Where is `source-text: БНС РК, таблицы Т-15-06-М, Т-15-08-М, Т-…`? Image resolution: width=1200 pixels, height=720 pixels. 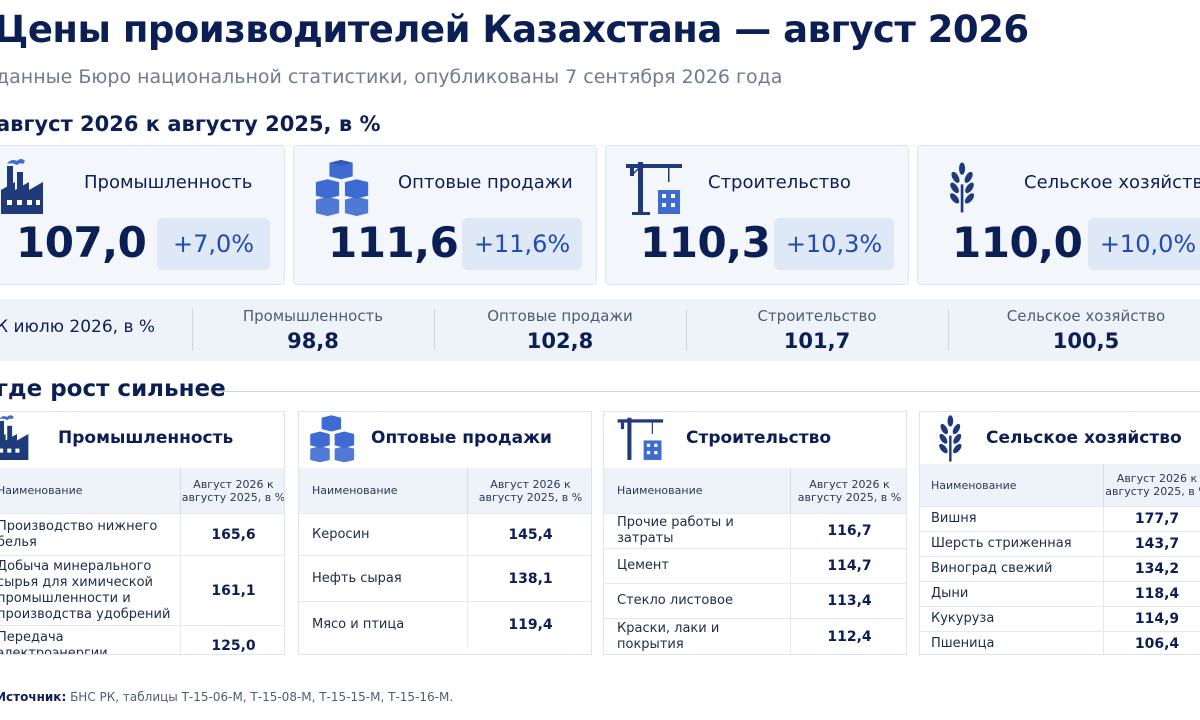 source-text: БНС РК, таблицы Т-15-06-М, Т-15-08-М, Т-… is located at coordinates (262, 697).